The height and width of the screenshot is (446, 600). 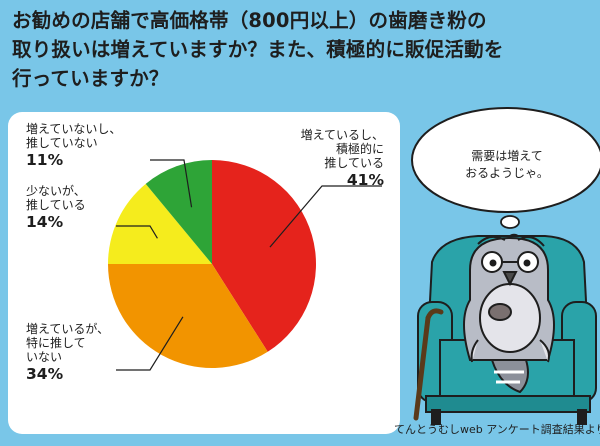 What do you see at coordinates (509, 314) in the screenshot?
I see `pigeon-mascot` at bounding box center [509, 314].